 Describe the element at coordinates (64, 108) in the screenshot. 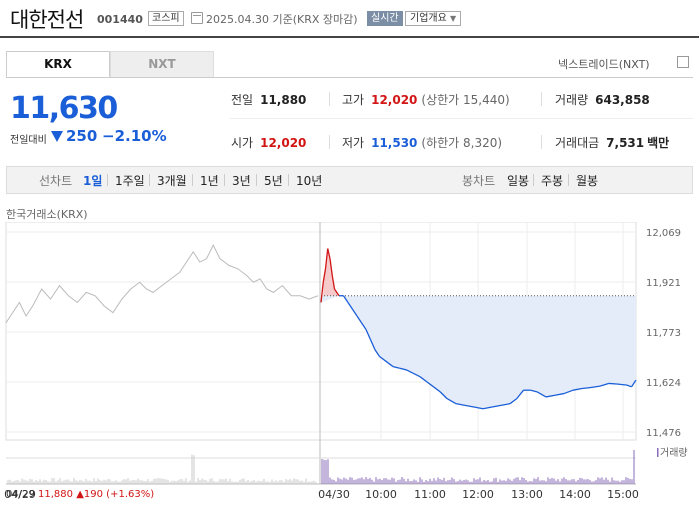

I see `current-price: 11,630` at that location.